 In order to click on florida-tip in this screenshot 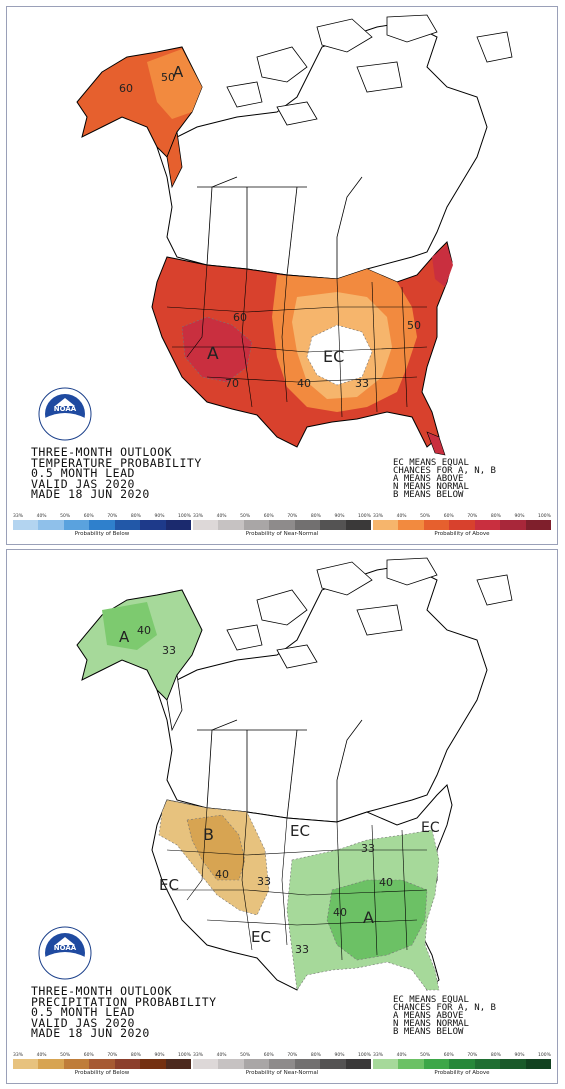, I will do `click(436, 443)`.